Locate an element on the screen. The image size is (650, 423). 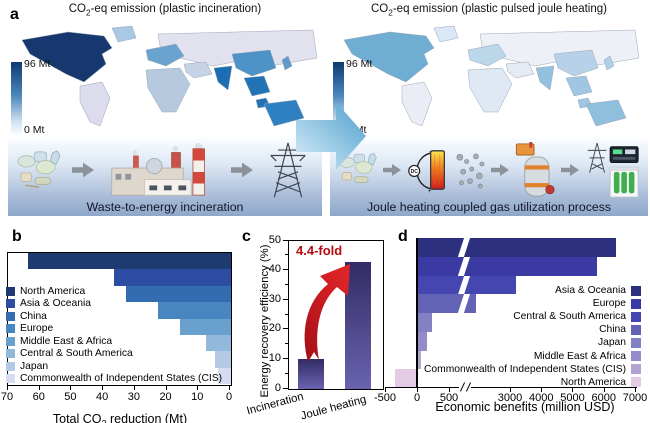
panel-label-a: a is located at coordinates (14, 14).